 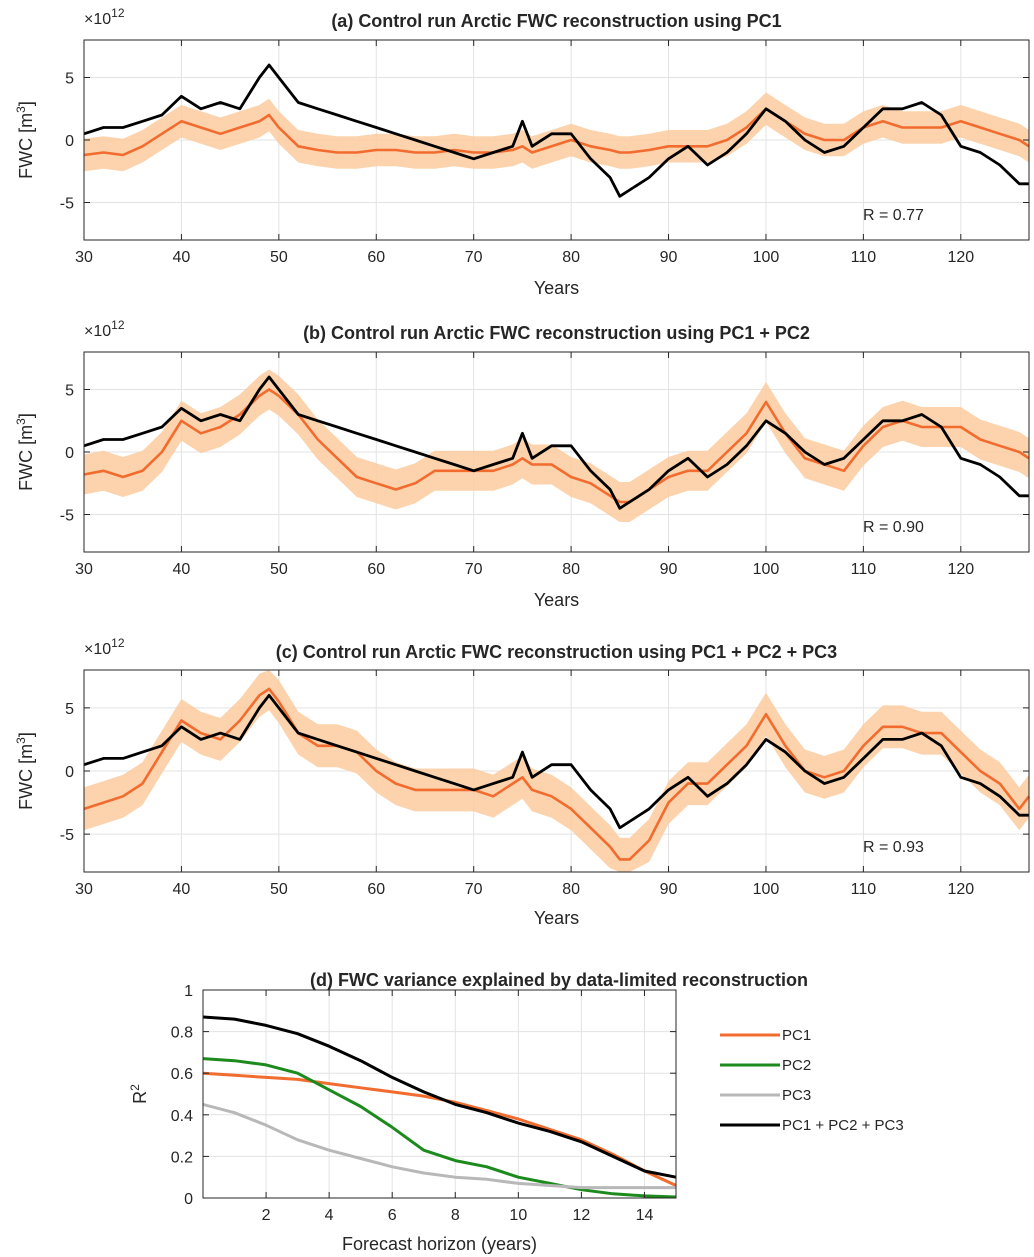 I want to click on x-tick-label: 4, so click(x=329, y=1215).